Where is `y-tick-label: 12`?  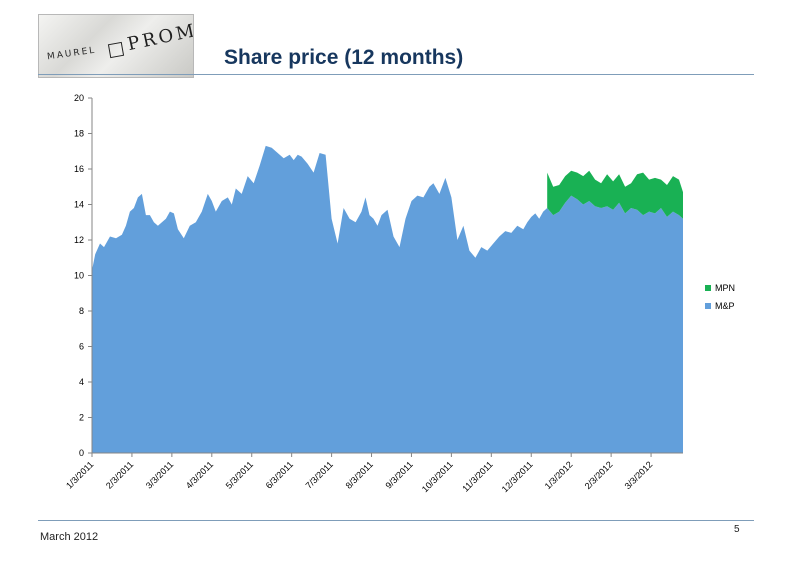 y-tick-label: 12 is located at coordinates (79, 240).